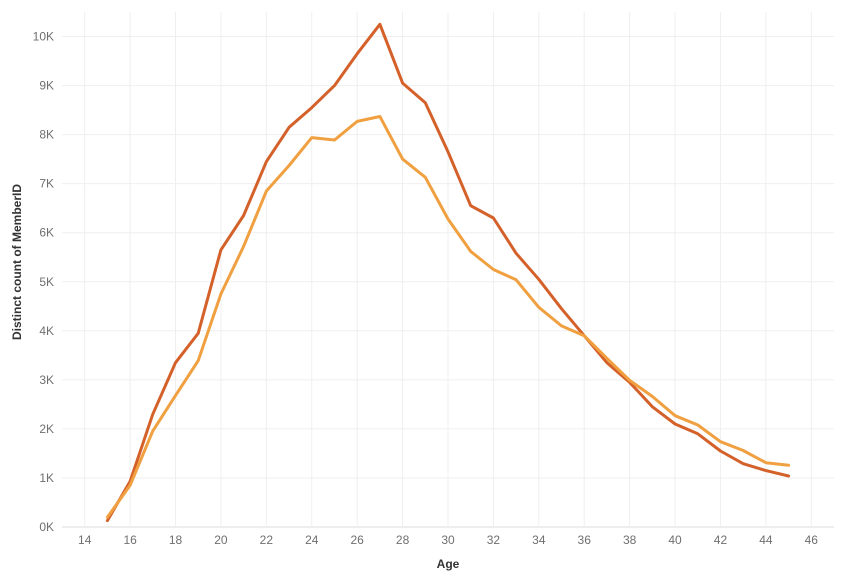 This screenshot has width=848, height=581. What do you see at coordinates (46, 135) in the screenshot?
I see `y-tick-label: 8K` at bounding box center [46, 135].